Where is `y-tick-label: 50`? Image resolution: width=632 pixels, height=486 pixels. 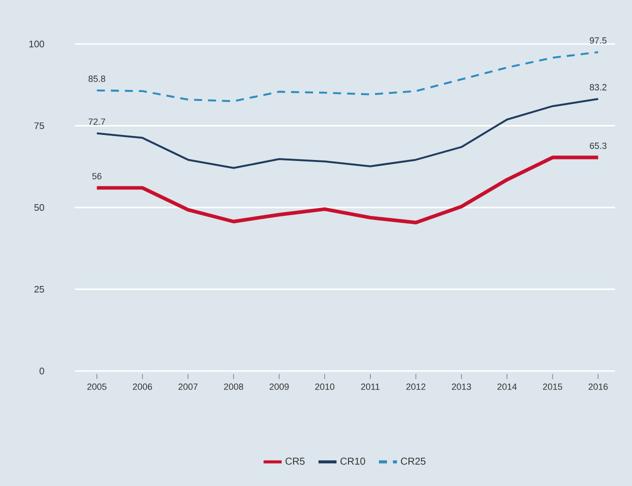 y-tick-label: 50 is located at coordinates (39, 207).